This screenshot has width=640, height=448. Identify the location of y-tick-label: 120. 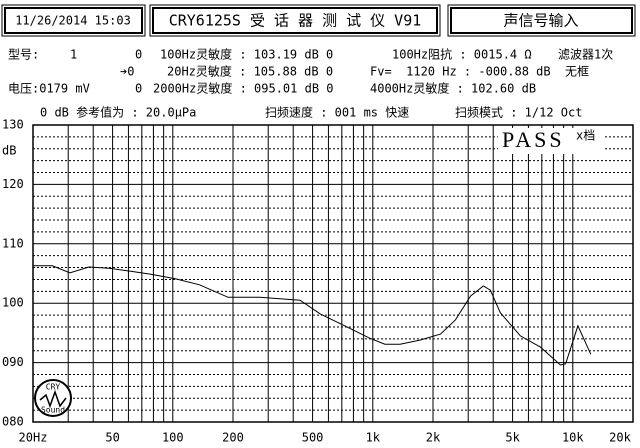
(13, 184).